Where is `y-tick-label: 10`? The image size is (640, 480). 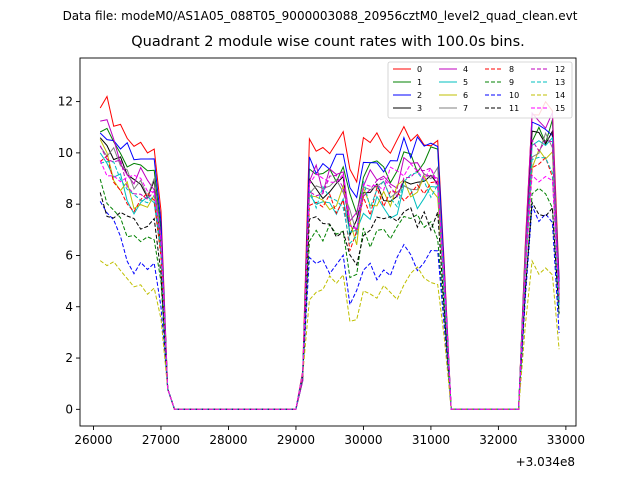
y-tick-label: 10 is located at coordinates (65, 153).